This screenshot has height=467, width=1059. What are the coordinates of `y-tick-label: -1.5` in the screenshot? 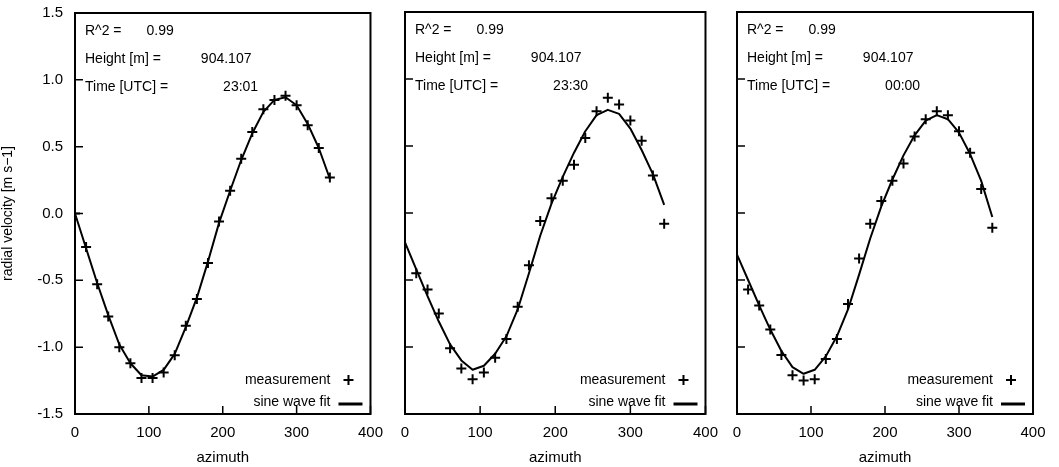 It's located at (50, 413).